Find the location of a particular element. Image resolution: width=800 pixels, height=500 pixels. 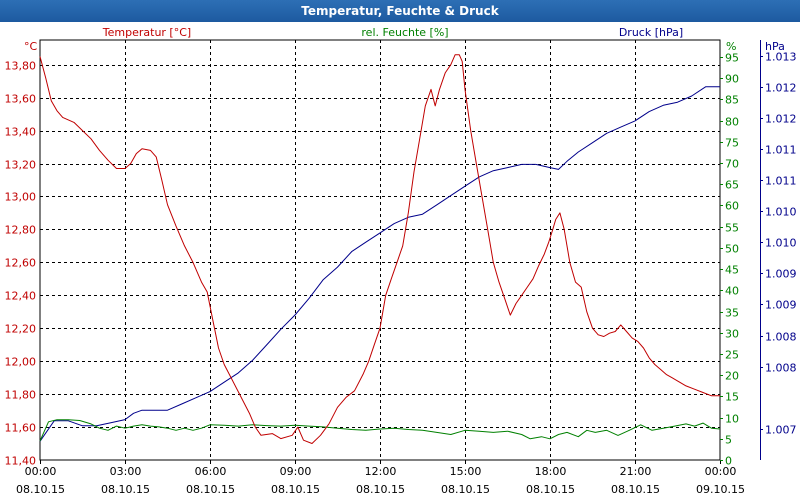

temperature-unit-label: °C is located at coordinates (31, 46).